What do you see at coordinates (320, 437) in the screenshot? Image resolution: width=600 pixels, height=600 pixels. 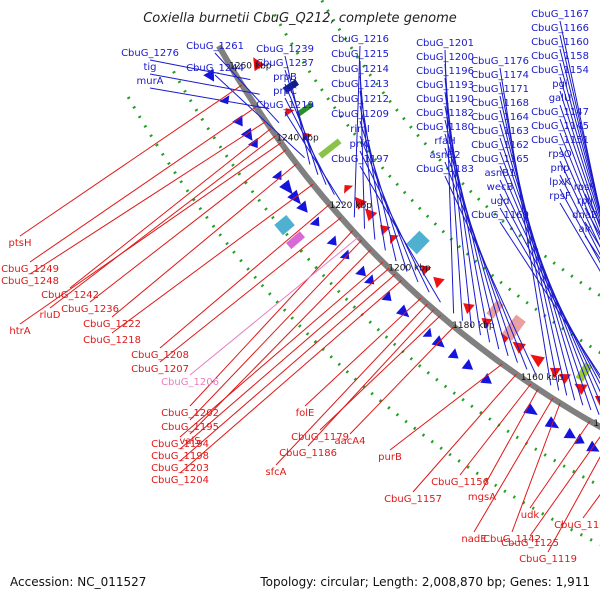 I see `reverse-label-cbug-1179: CbuG_1179` at bounding box center [320, 437].